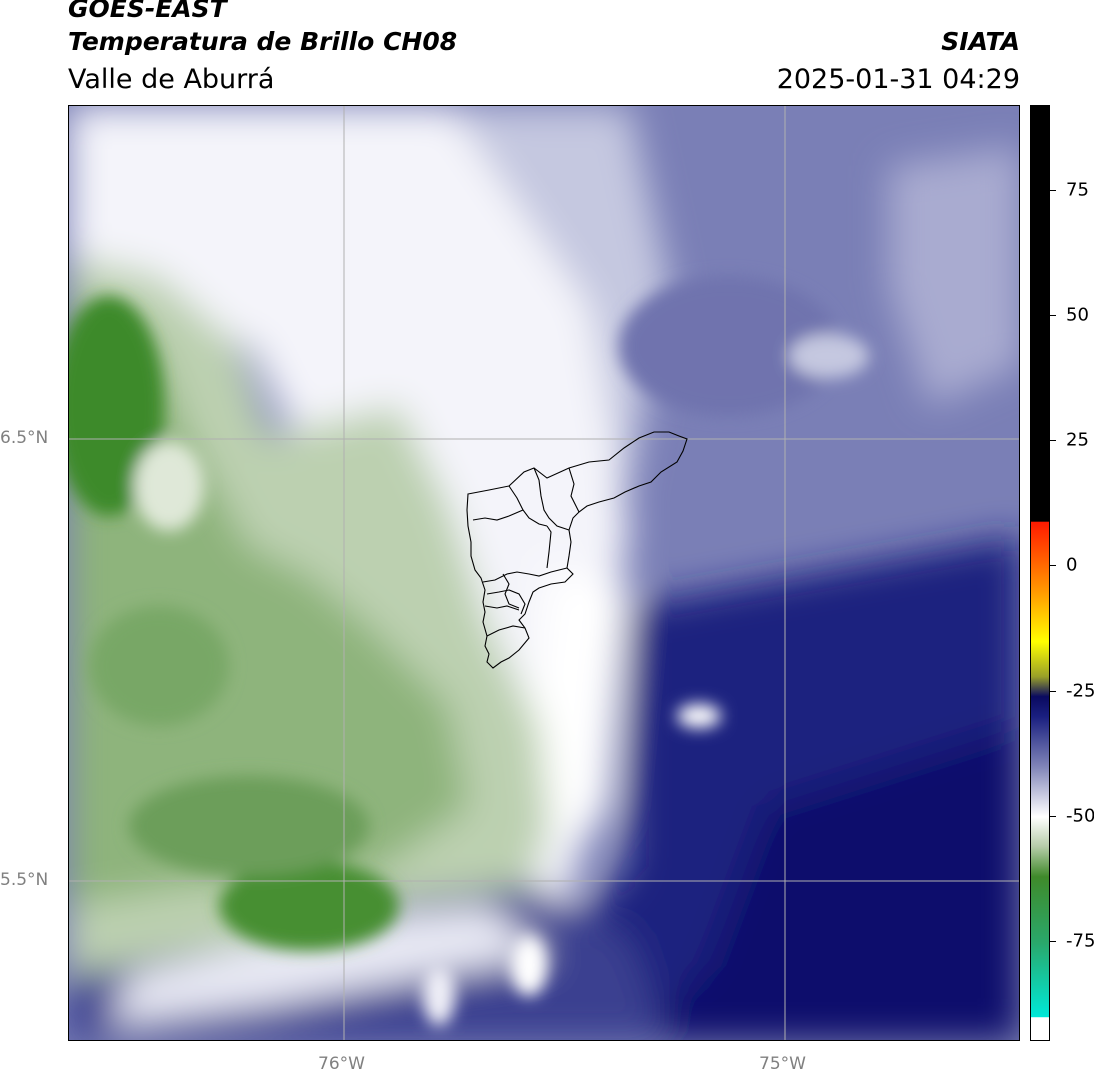 The height and width of the screenshot is (1078, 1094). What do you see at coordinates (782, 1064) in the screenshot?
I see `lon-label-75w: 75°W` at bounding box center [782, 1064].